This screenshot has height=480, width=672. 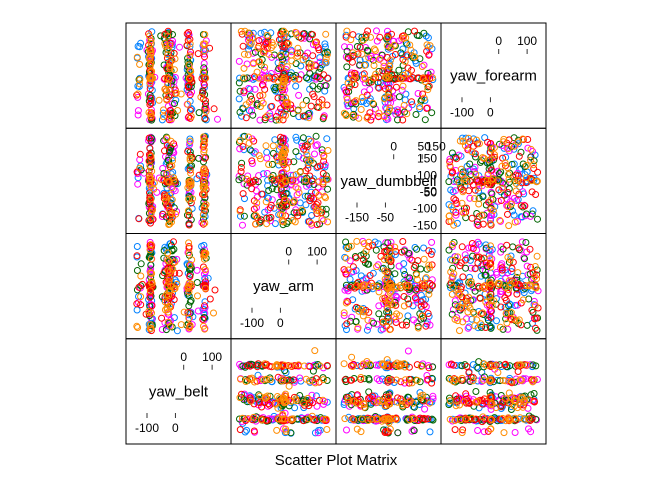 I want to click on diag-tick-label: -100, so click(x=425, y=209).